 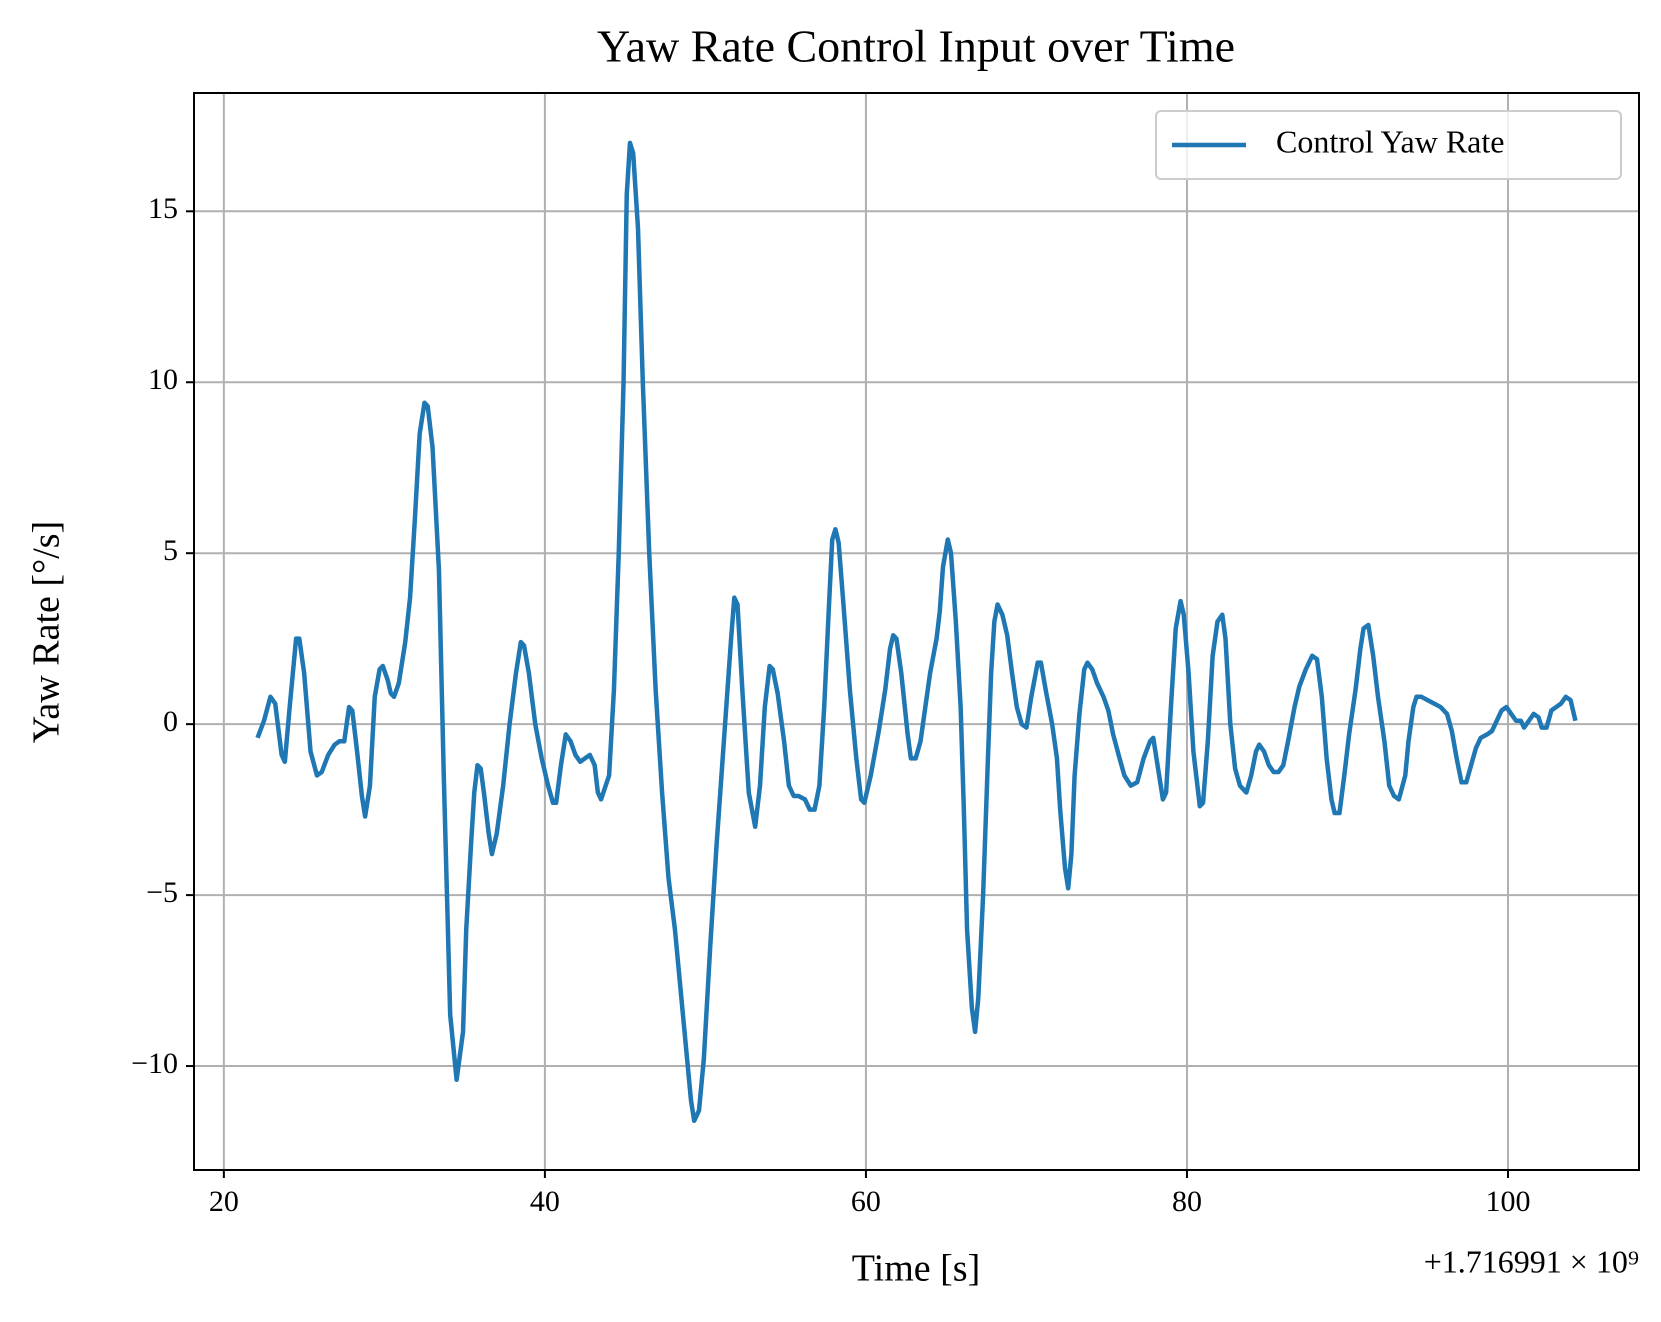 What do you see at coordinates (866, 1201) in the screenshot?
I see `x-tick-label: 60` at bounding box center [866, 1201].